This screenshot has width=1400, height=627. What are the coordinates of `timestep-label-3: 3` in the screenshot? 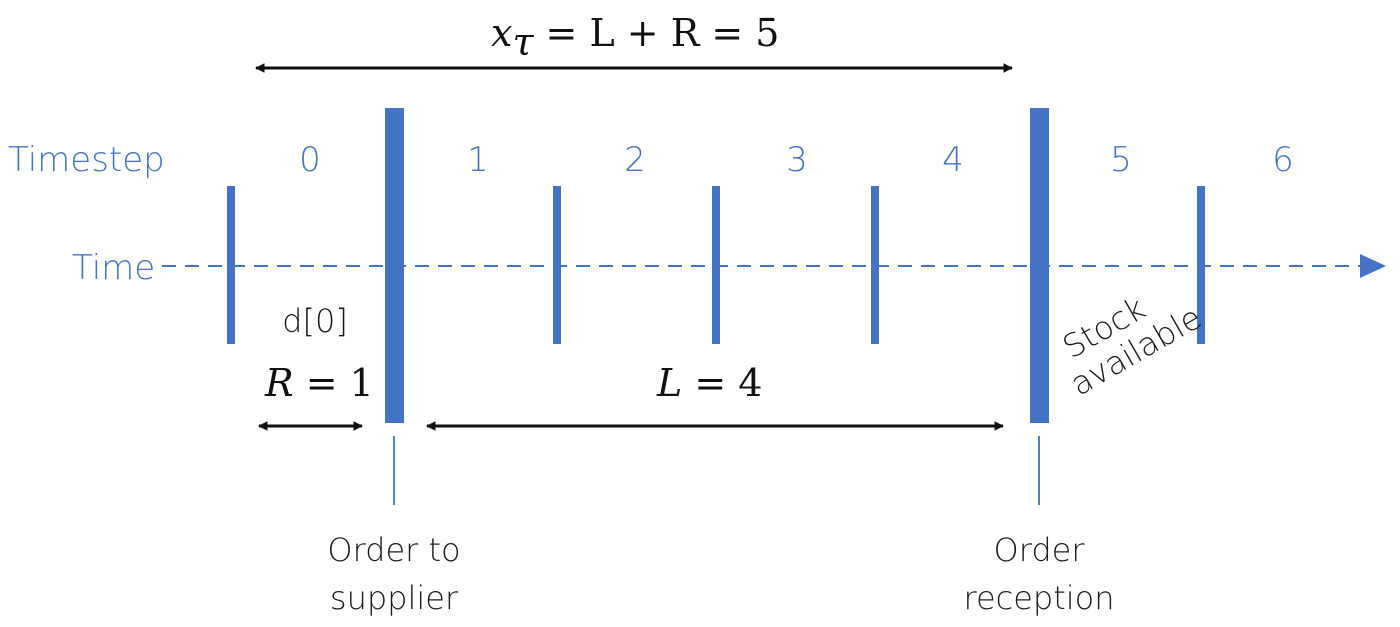 It's located at (797, 160).